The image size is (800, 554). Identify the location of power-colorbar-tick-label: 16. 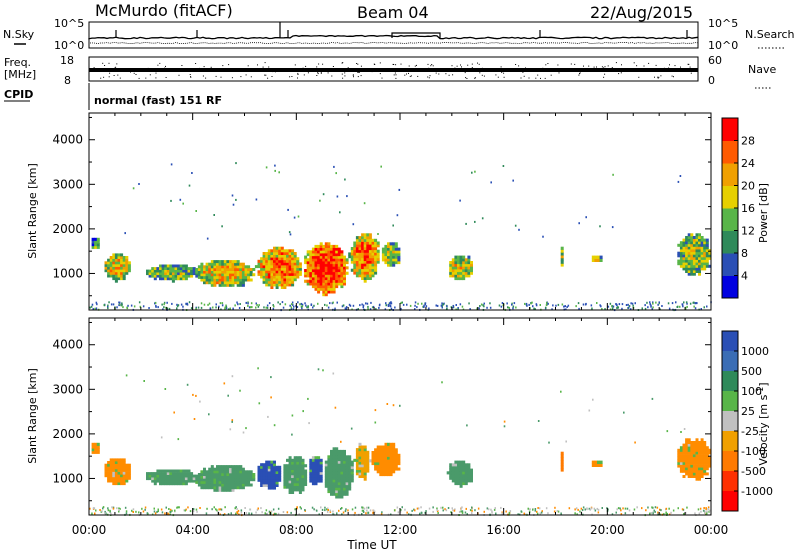
(748, 208).